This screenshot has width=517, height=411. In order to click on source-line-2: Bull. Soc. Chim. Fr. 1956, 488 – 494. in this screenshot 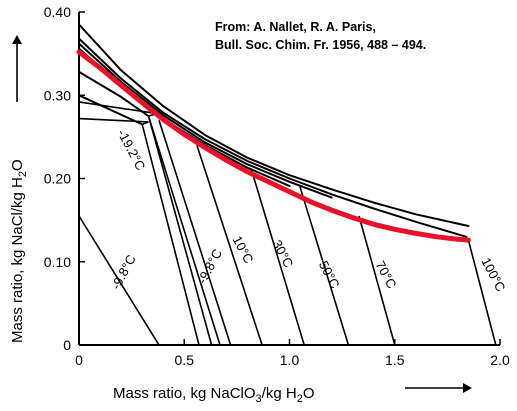, I will do `click(320, 45)`.